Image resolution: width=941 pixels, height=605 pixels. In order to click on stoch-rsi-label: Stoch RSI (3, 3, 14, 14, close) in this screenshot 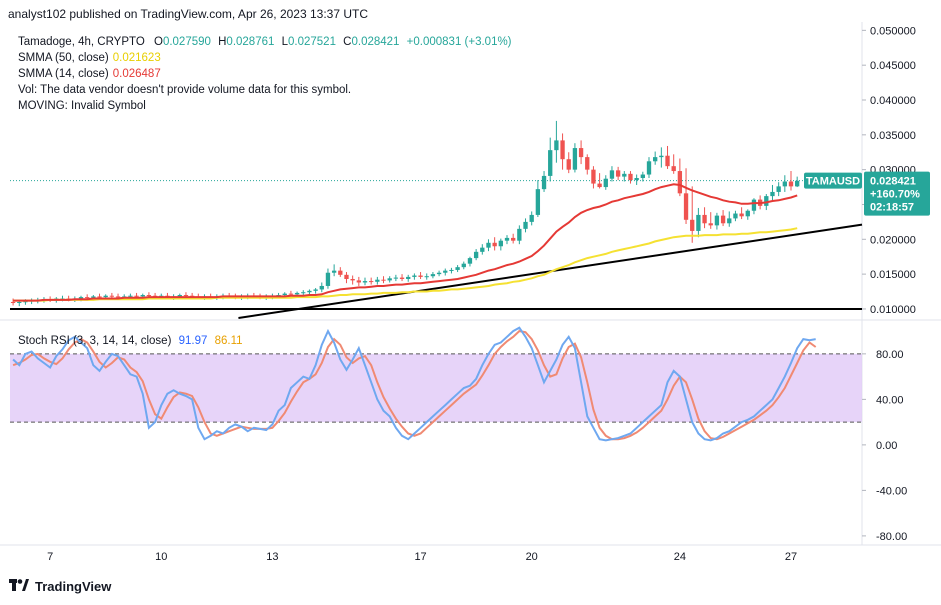, I will do `click(95, 341)`.